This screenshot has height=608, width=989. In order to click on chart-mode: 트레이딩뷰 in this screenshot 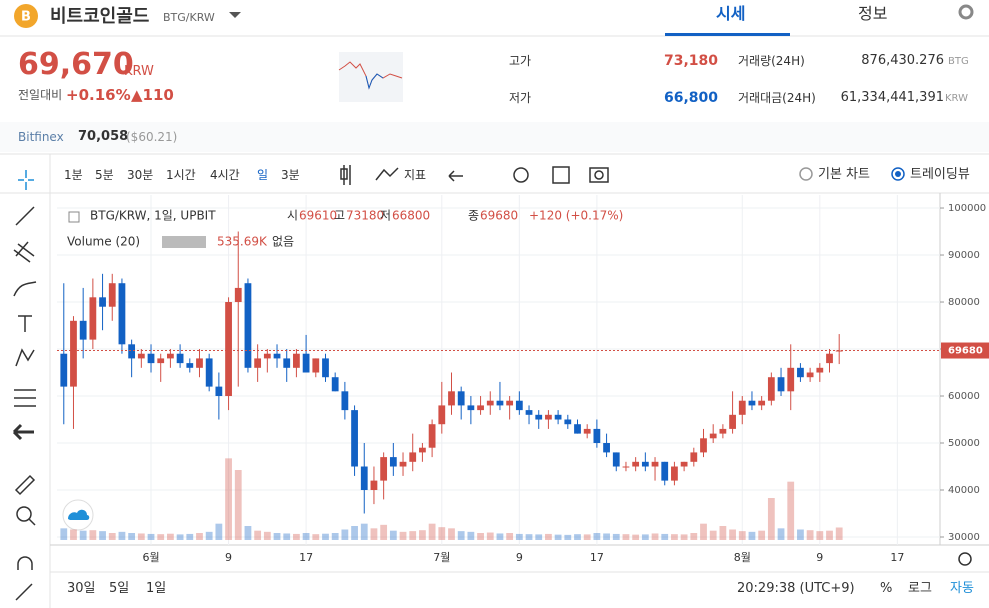, I will do `click(940, 174)`.